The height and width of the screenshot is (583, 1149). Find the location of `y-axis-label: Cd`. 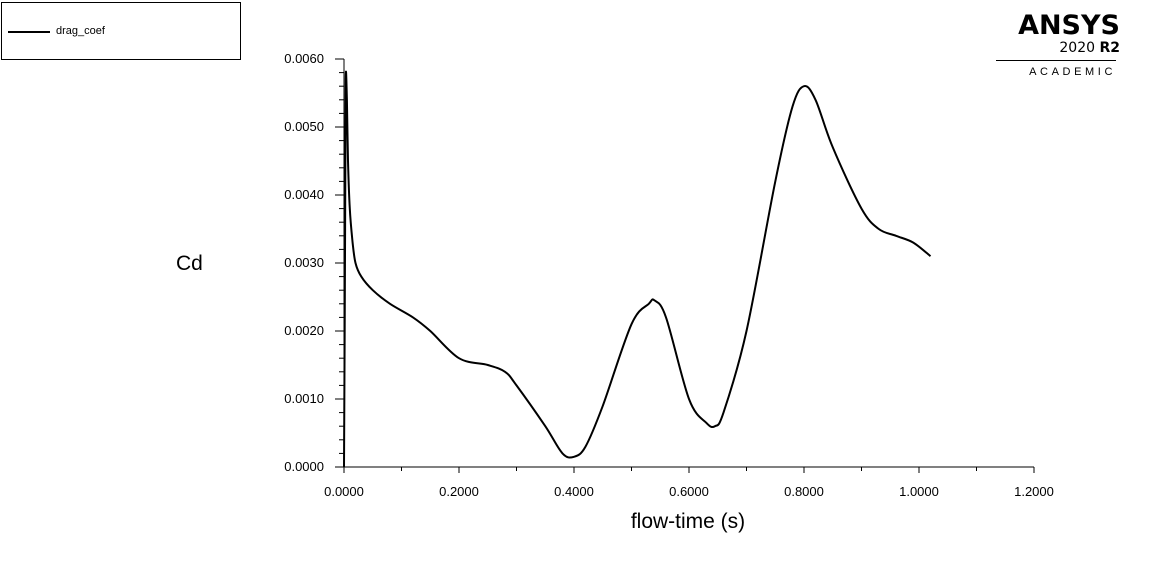

y-axis-label: Cd is located at coordinates (189, 263).